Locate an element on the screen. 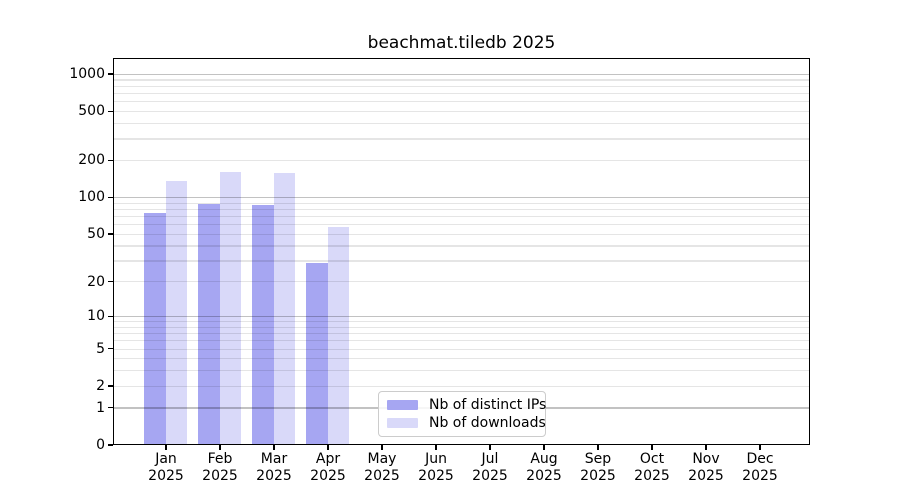 The image size is (900, 500). y-tick-label: 10 is located at coordinates (96, 316).